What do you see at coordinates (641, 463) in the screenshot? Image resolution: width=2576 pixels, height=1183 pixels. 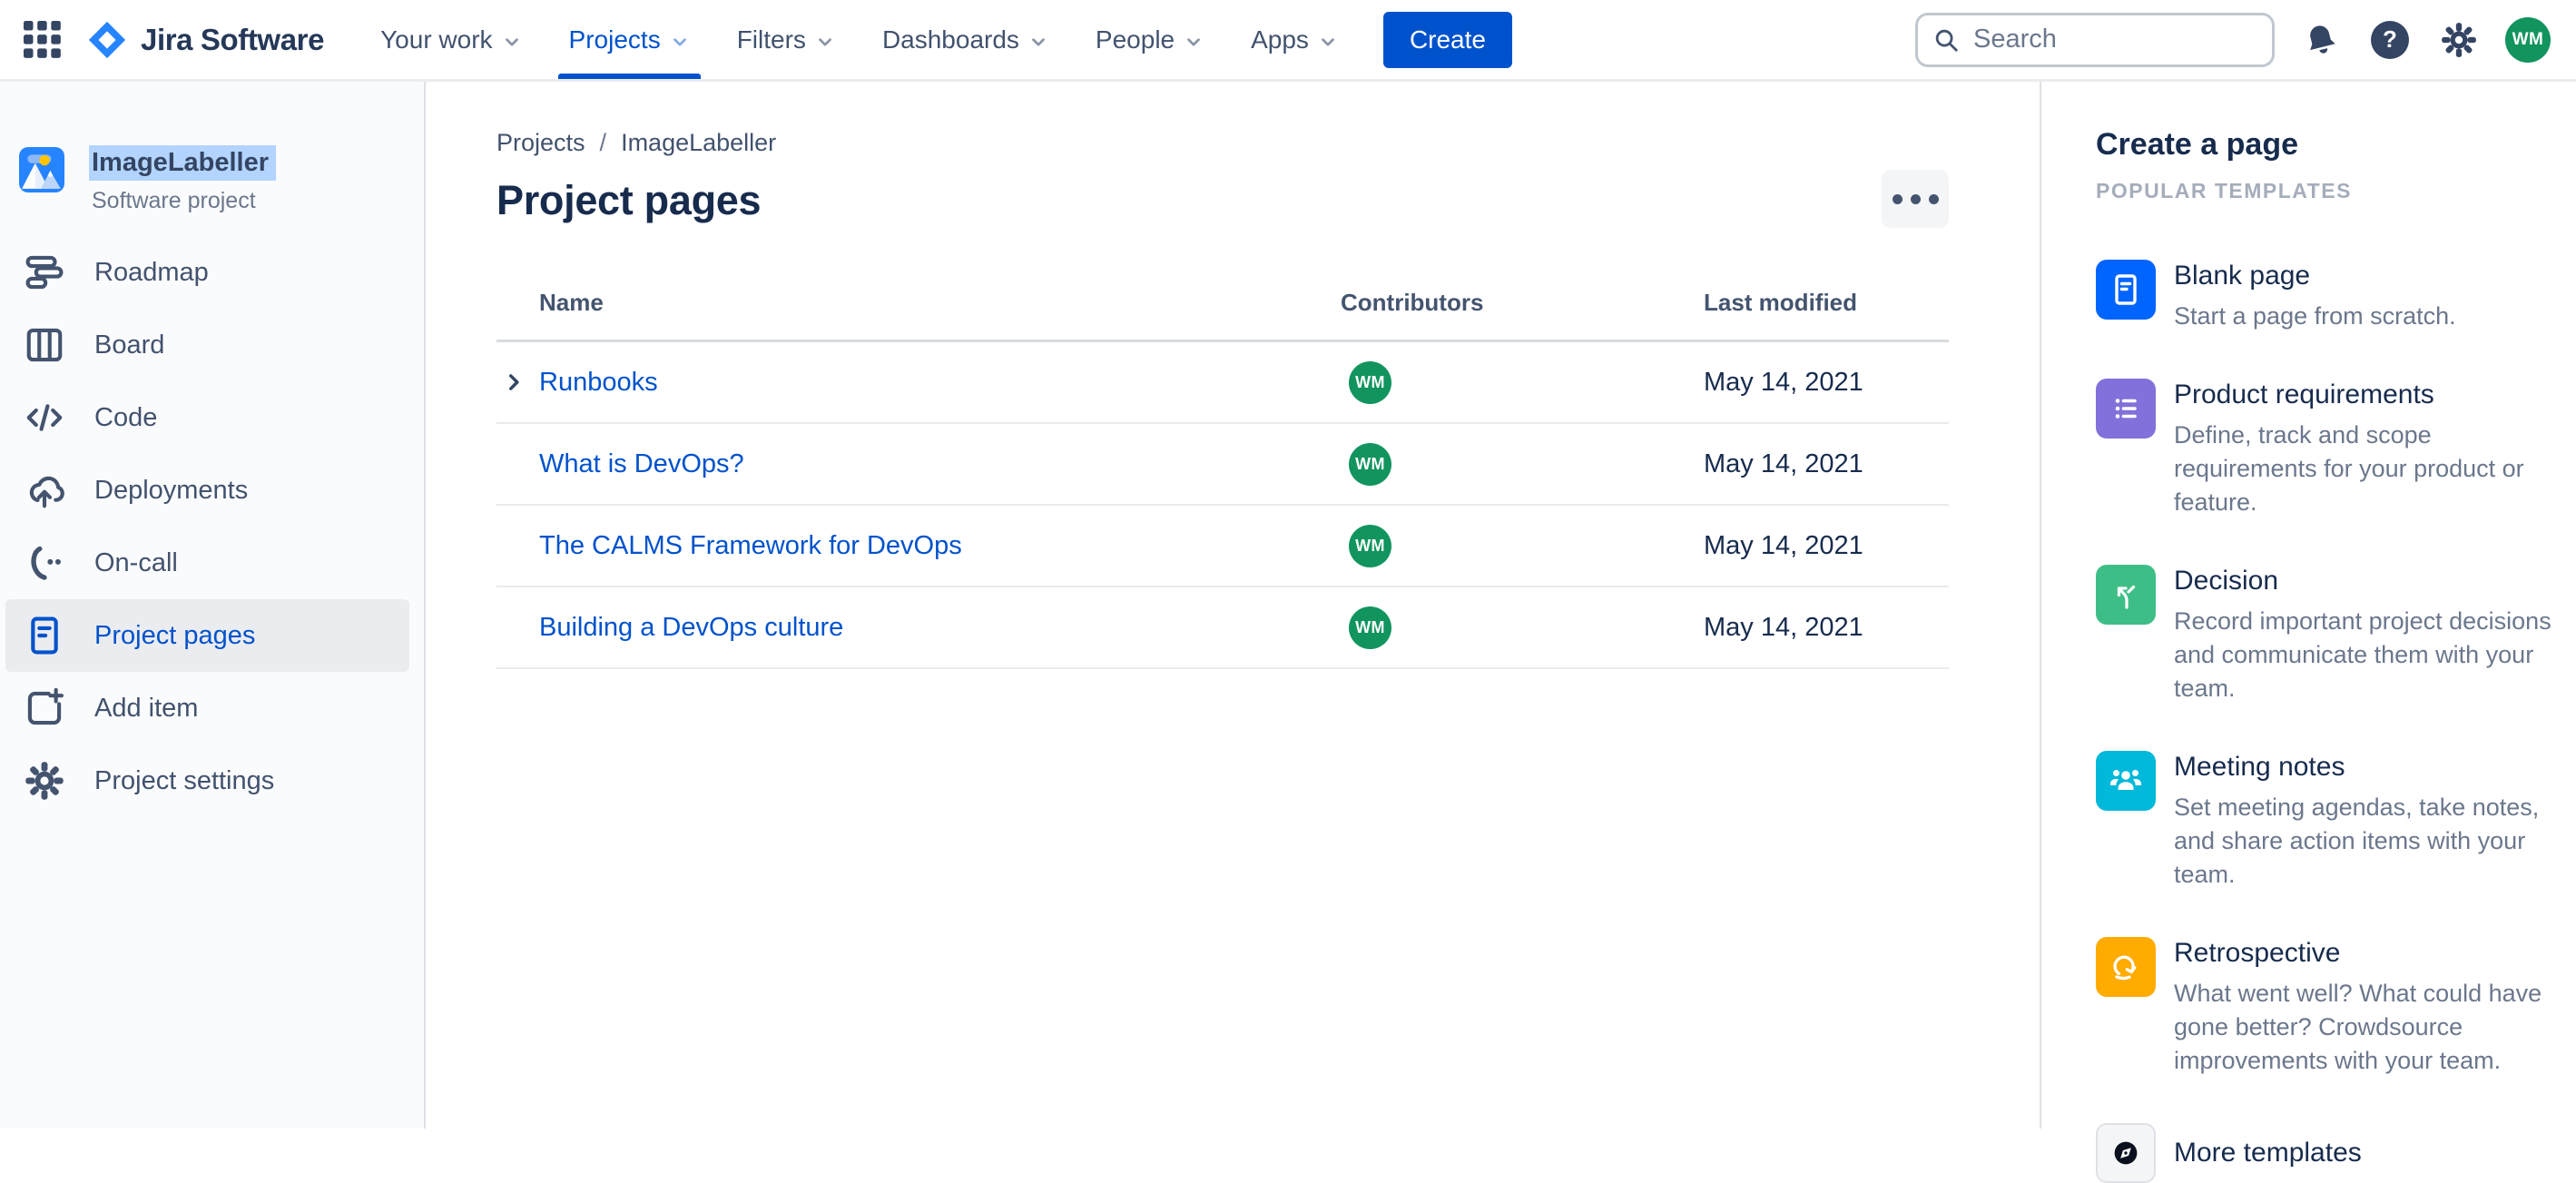 I see `page-link: What is DevOps?` at bounding box center [641, 463].